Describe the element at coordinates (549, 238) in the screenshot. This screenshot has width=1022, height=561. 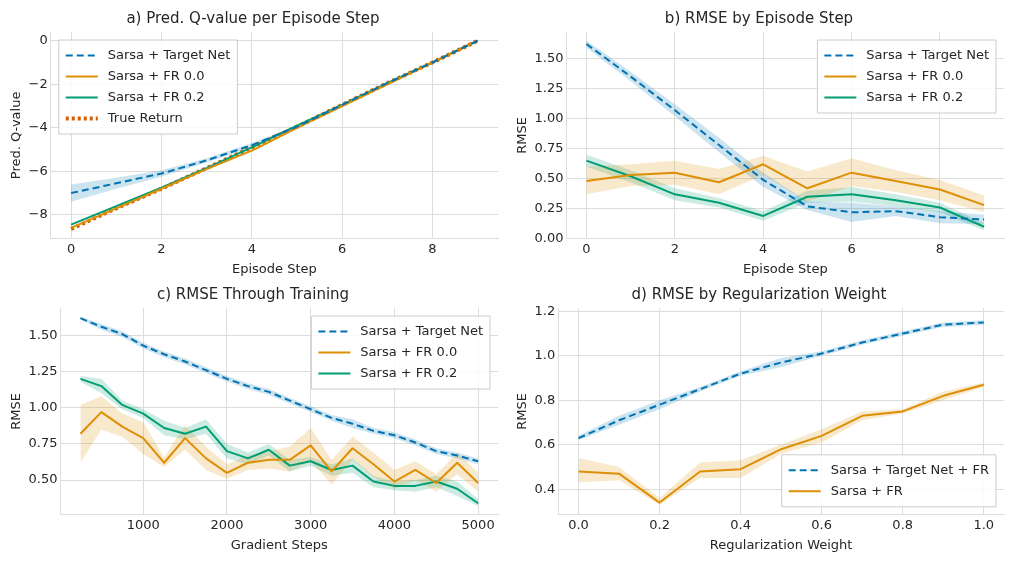
I see `y-tick-label: 0.00` at that location.